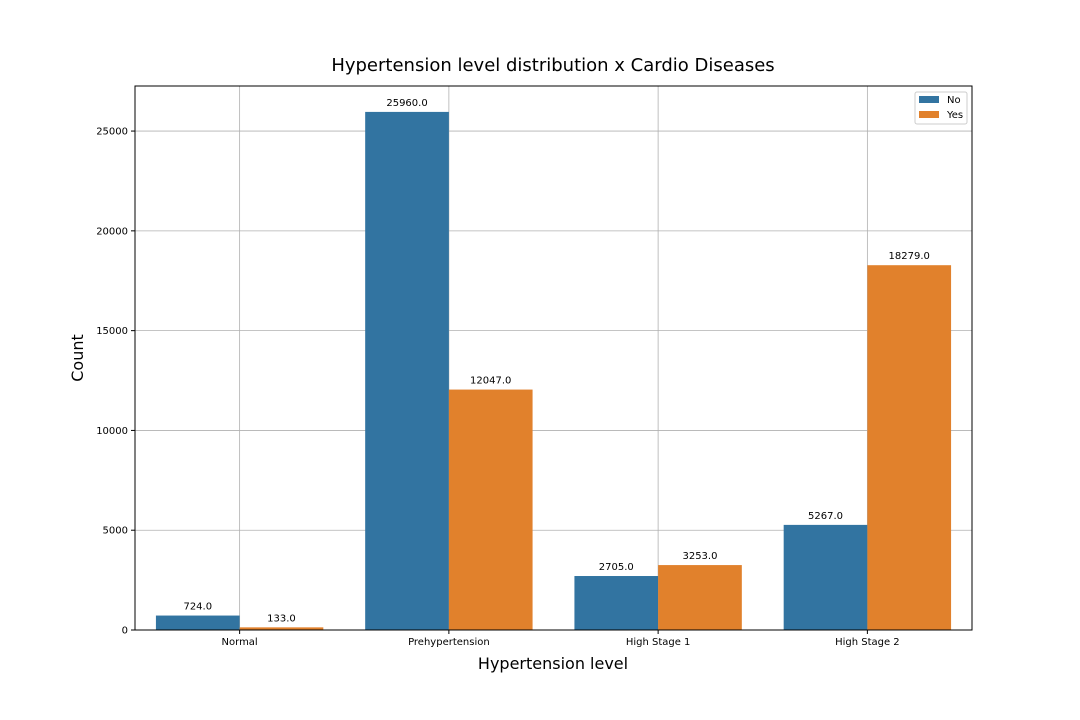 This screenshot has height=720, width=1080. Describe the element at coordinates (929, 114) in the screenshot. I see `legend-swatch-yes` at that location.